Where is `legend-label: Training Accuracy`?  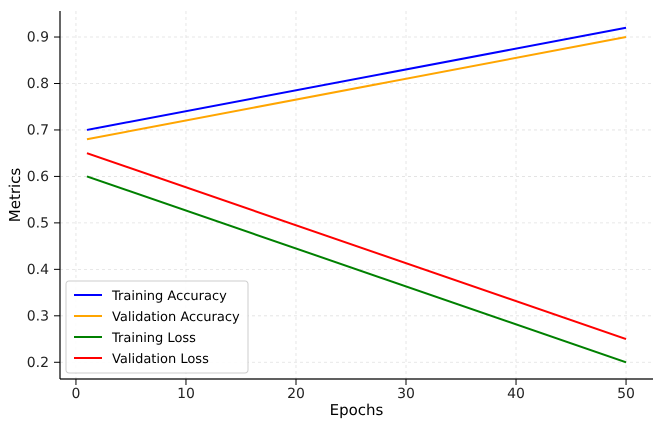
legend-label: Training Accuracy is located at coordinates (169, 296).